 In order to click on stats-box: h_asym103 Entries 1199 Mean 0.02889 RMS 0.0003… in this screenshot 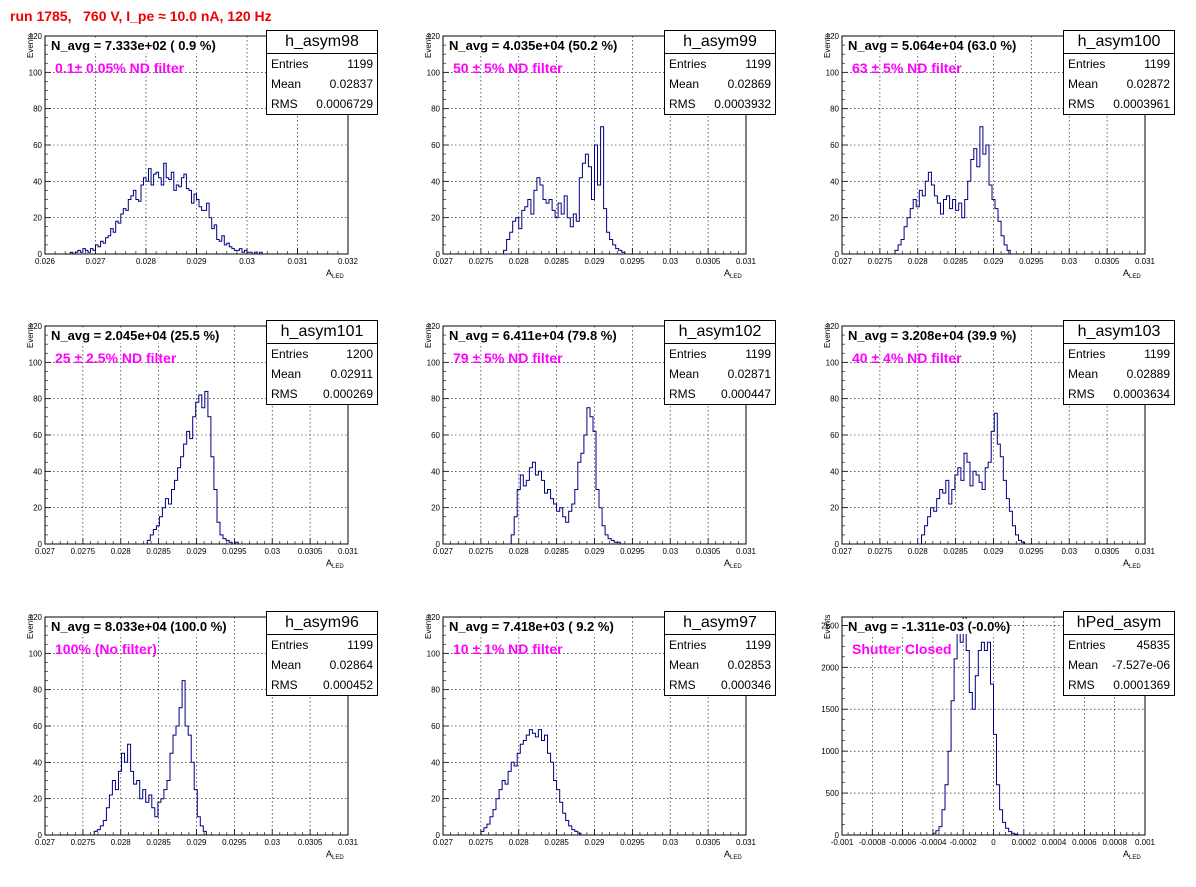, I will do `click(1119, 362)`.